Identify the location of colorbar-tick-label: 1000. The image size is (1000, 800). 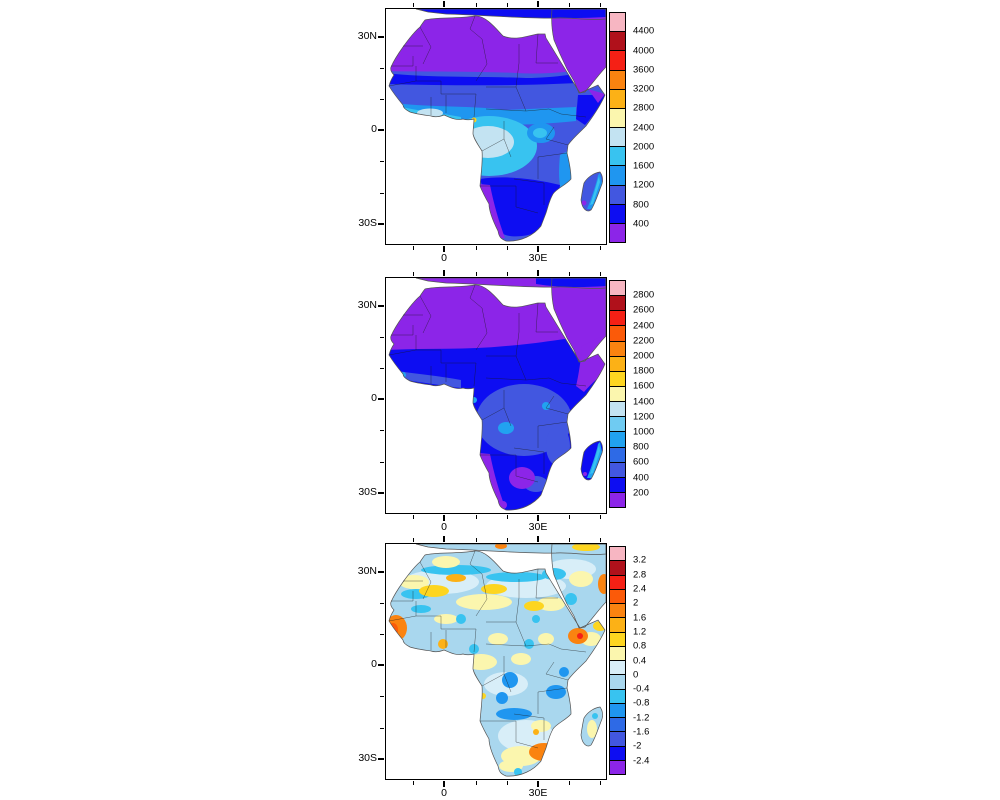
(644, 432).